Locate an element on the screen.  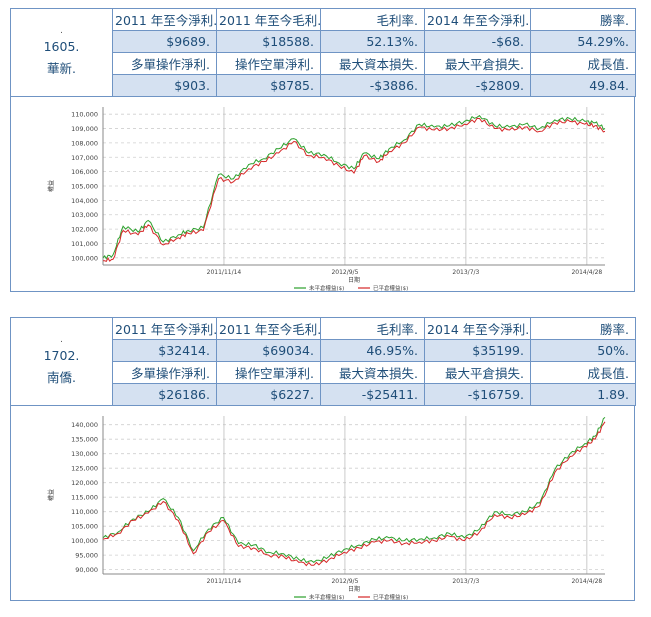
y-tick-label: 109,000 is located at coordinates (84, 129).